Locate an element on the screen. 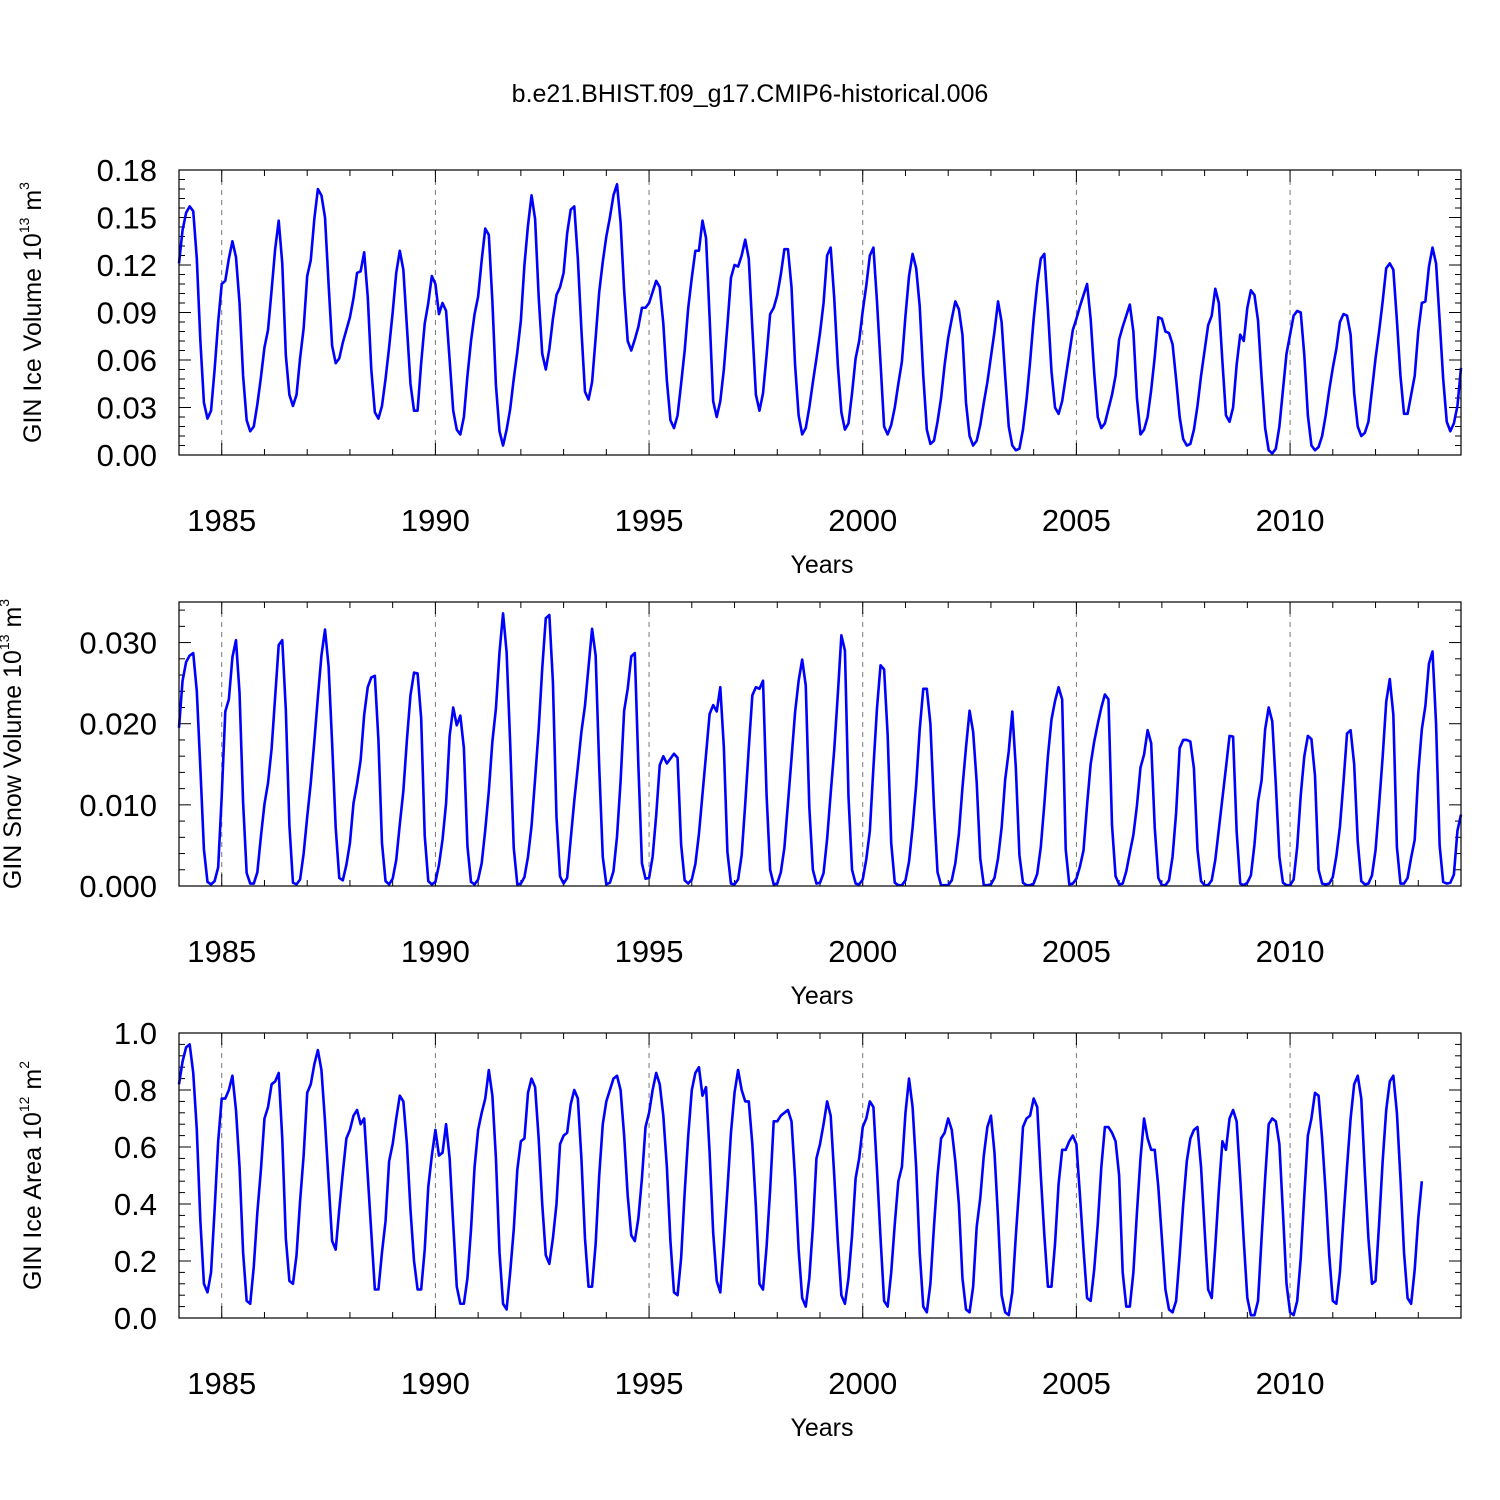 This screenshot has height=1500, width=1500. y-tick-label: 0.8 is located at coordinates (135, 1090).